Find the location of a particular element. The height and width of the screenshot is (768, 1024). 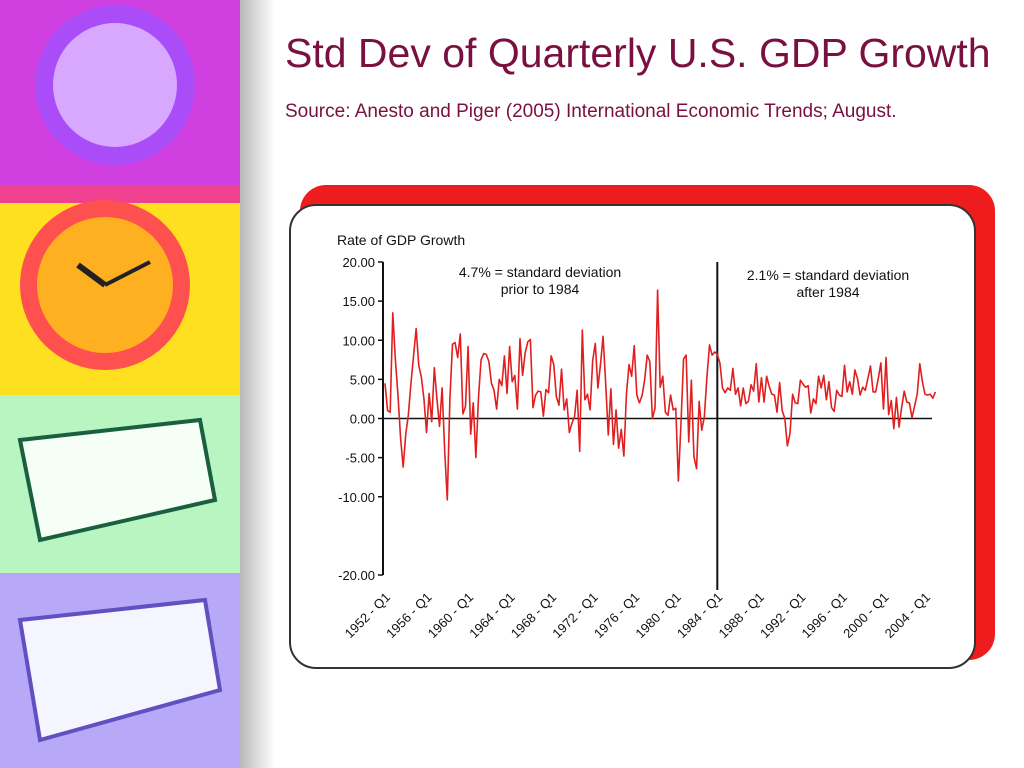

y-tick-label: -20.00 is located at coordinates (356, 575).